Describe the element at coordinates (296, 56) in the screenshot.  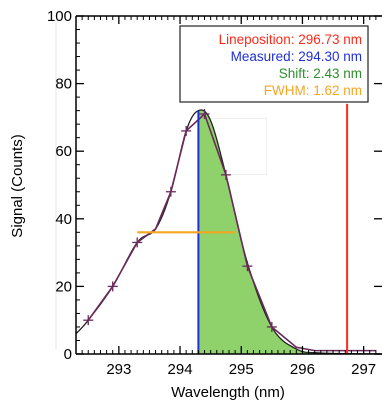
I see `legend-entry: Measured: 294.30 nm` at that location.